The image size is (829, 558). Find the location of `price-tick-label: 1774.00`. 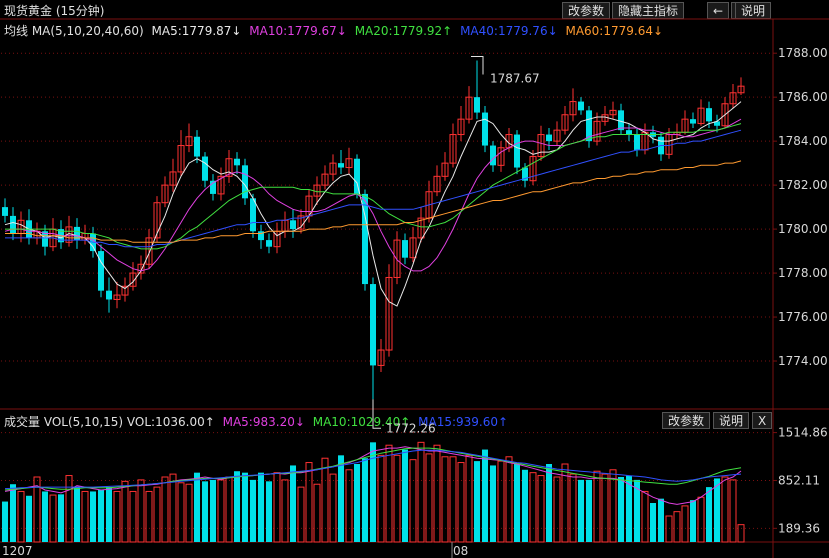

price-tick-label: 1774.00 is located at coordinates (803, 361).